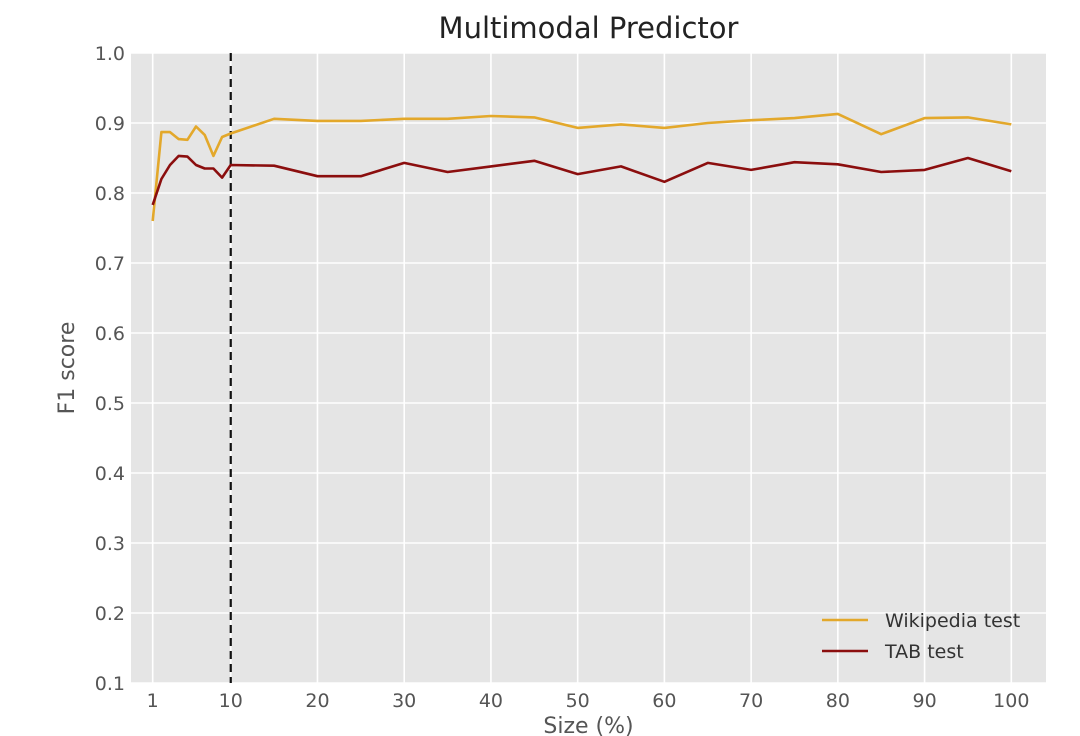  I want to click on y-axis-ticks: 0.1 0.2 0.3 0.4 0.5 0.6 0.7 0.8 0.9 1.0, so click(110, 369).